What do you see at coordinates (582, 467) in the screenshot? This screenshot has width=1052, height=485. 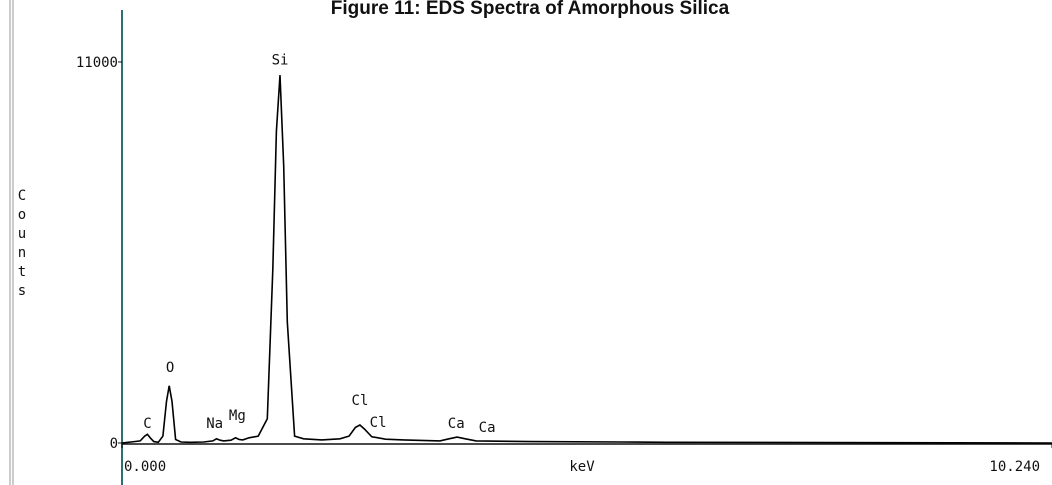 I see `x-axis-label: keV` at bounding box center [582, 467].